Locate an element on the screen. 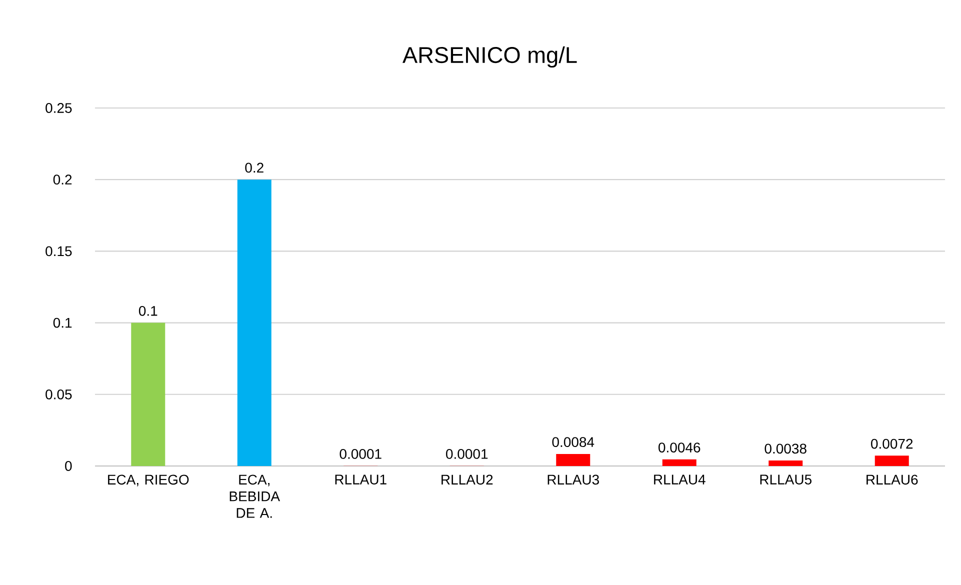  x-tick-label: RLLAU1 is located at coordinates (360, 479).